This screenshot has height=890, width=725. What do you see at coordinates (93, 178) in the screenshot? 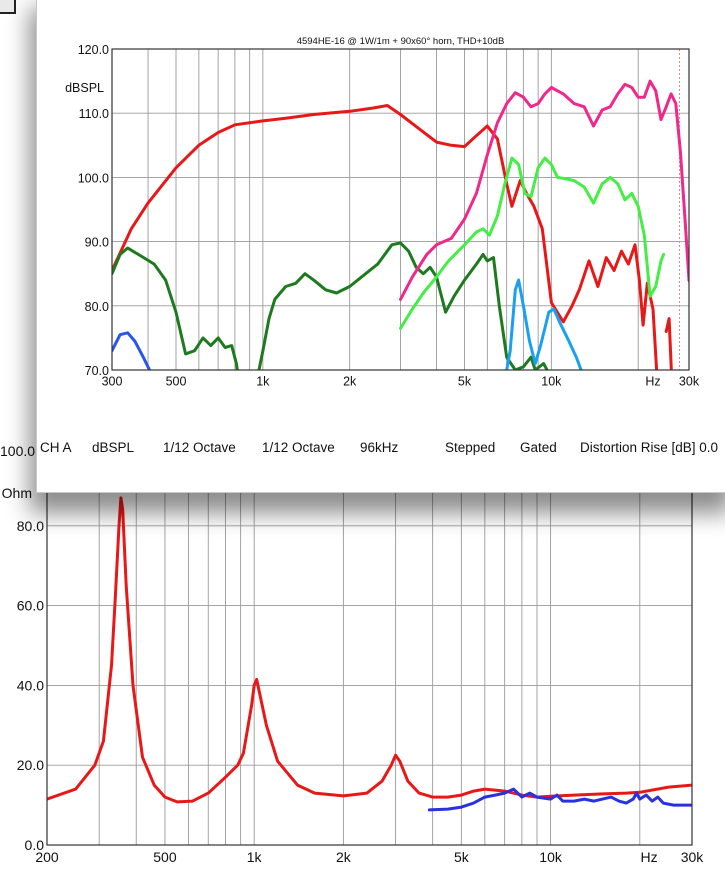
I see `y-tick-label: 100.0` at bounding box center [93, 178].